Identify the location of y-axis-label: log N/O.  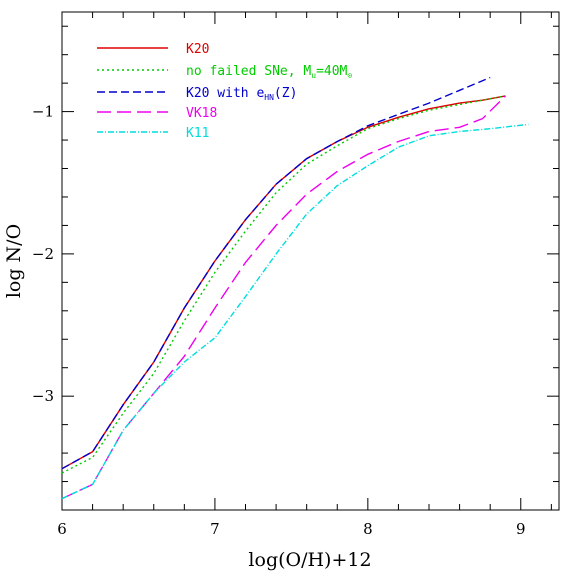
(14, 261).